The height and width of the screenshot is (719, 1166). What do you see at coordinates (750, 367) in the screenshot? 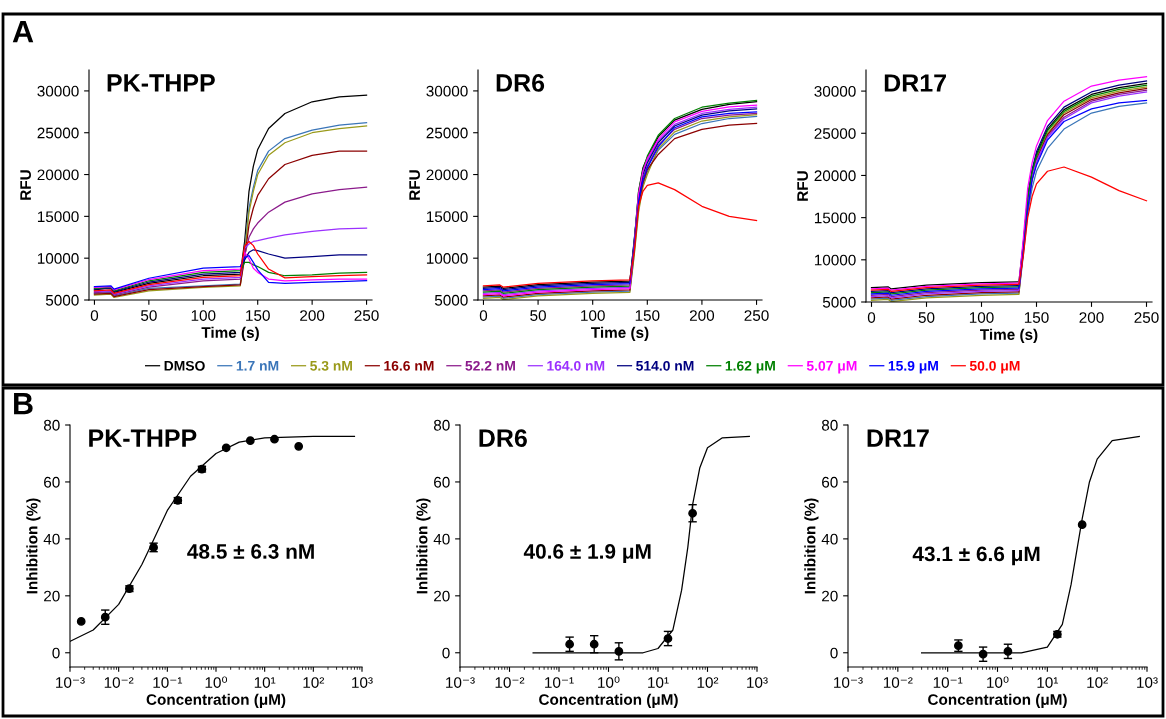
I see `legend-label: 1.62 μM` at bounding box center [750, 367].